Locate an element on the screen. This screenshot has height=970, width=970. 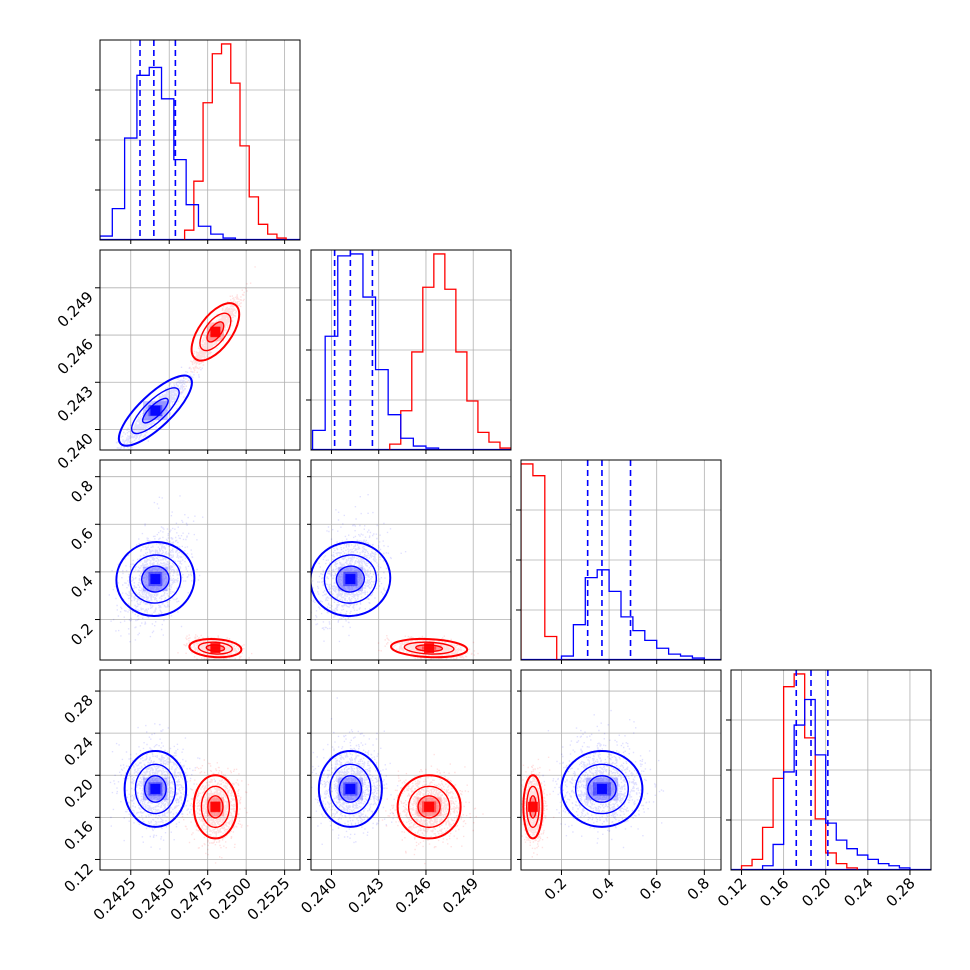
x-tick-label: 0.240 is located at coordinates (318, 895).